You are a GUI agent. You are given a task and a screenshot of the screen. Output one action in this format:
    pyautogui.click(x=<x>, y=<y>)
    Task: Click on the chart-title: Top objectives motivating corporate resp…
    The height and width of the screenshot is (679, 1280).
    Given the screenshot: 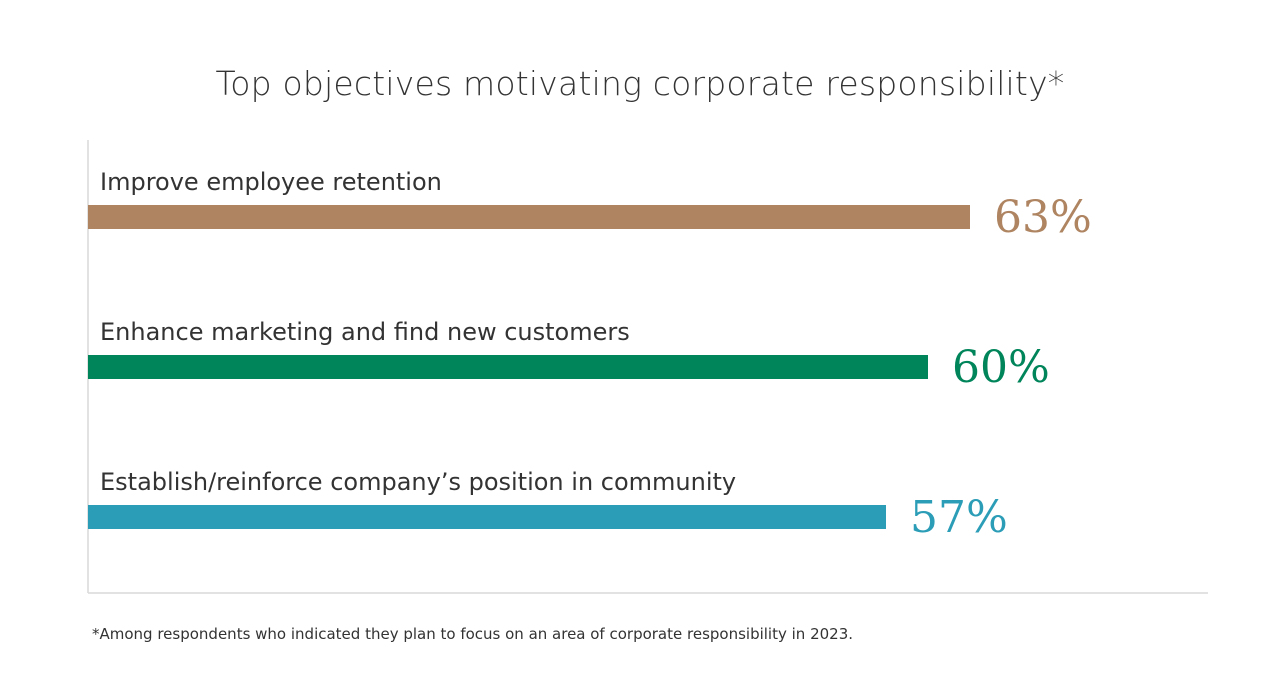 What is the action you would take?
    pyautogui.click(x=640, y=83)
    